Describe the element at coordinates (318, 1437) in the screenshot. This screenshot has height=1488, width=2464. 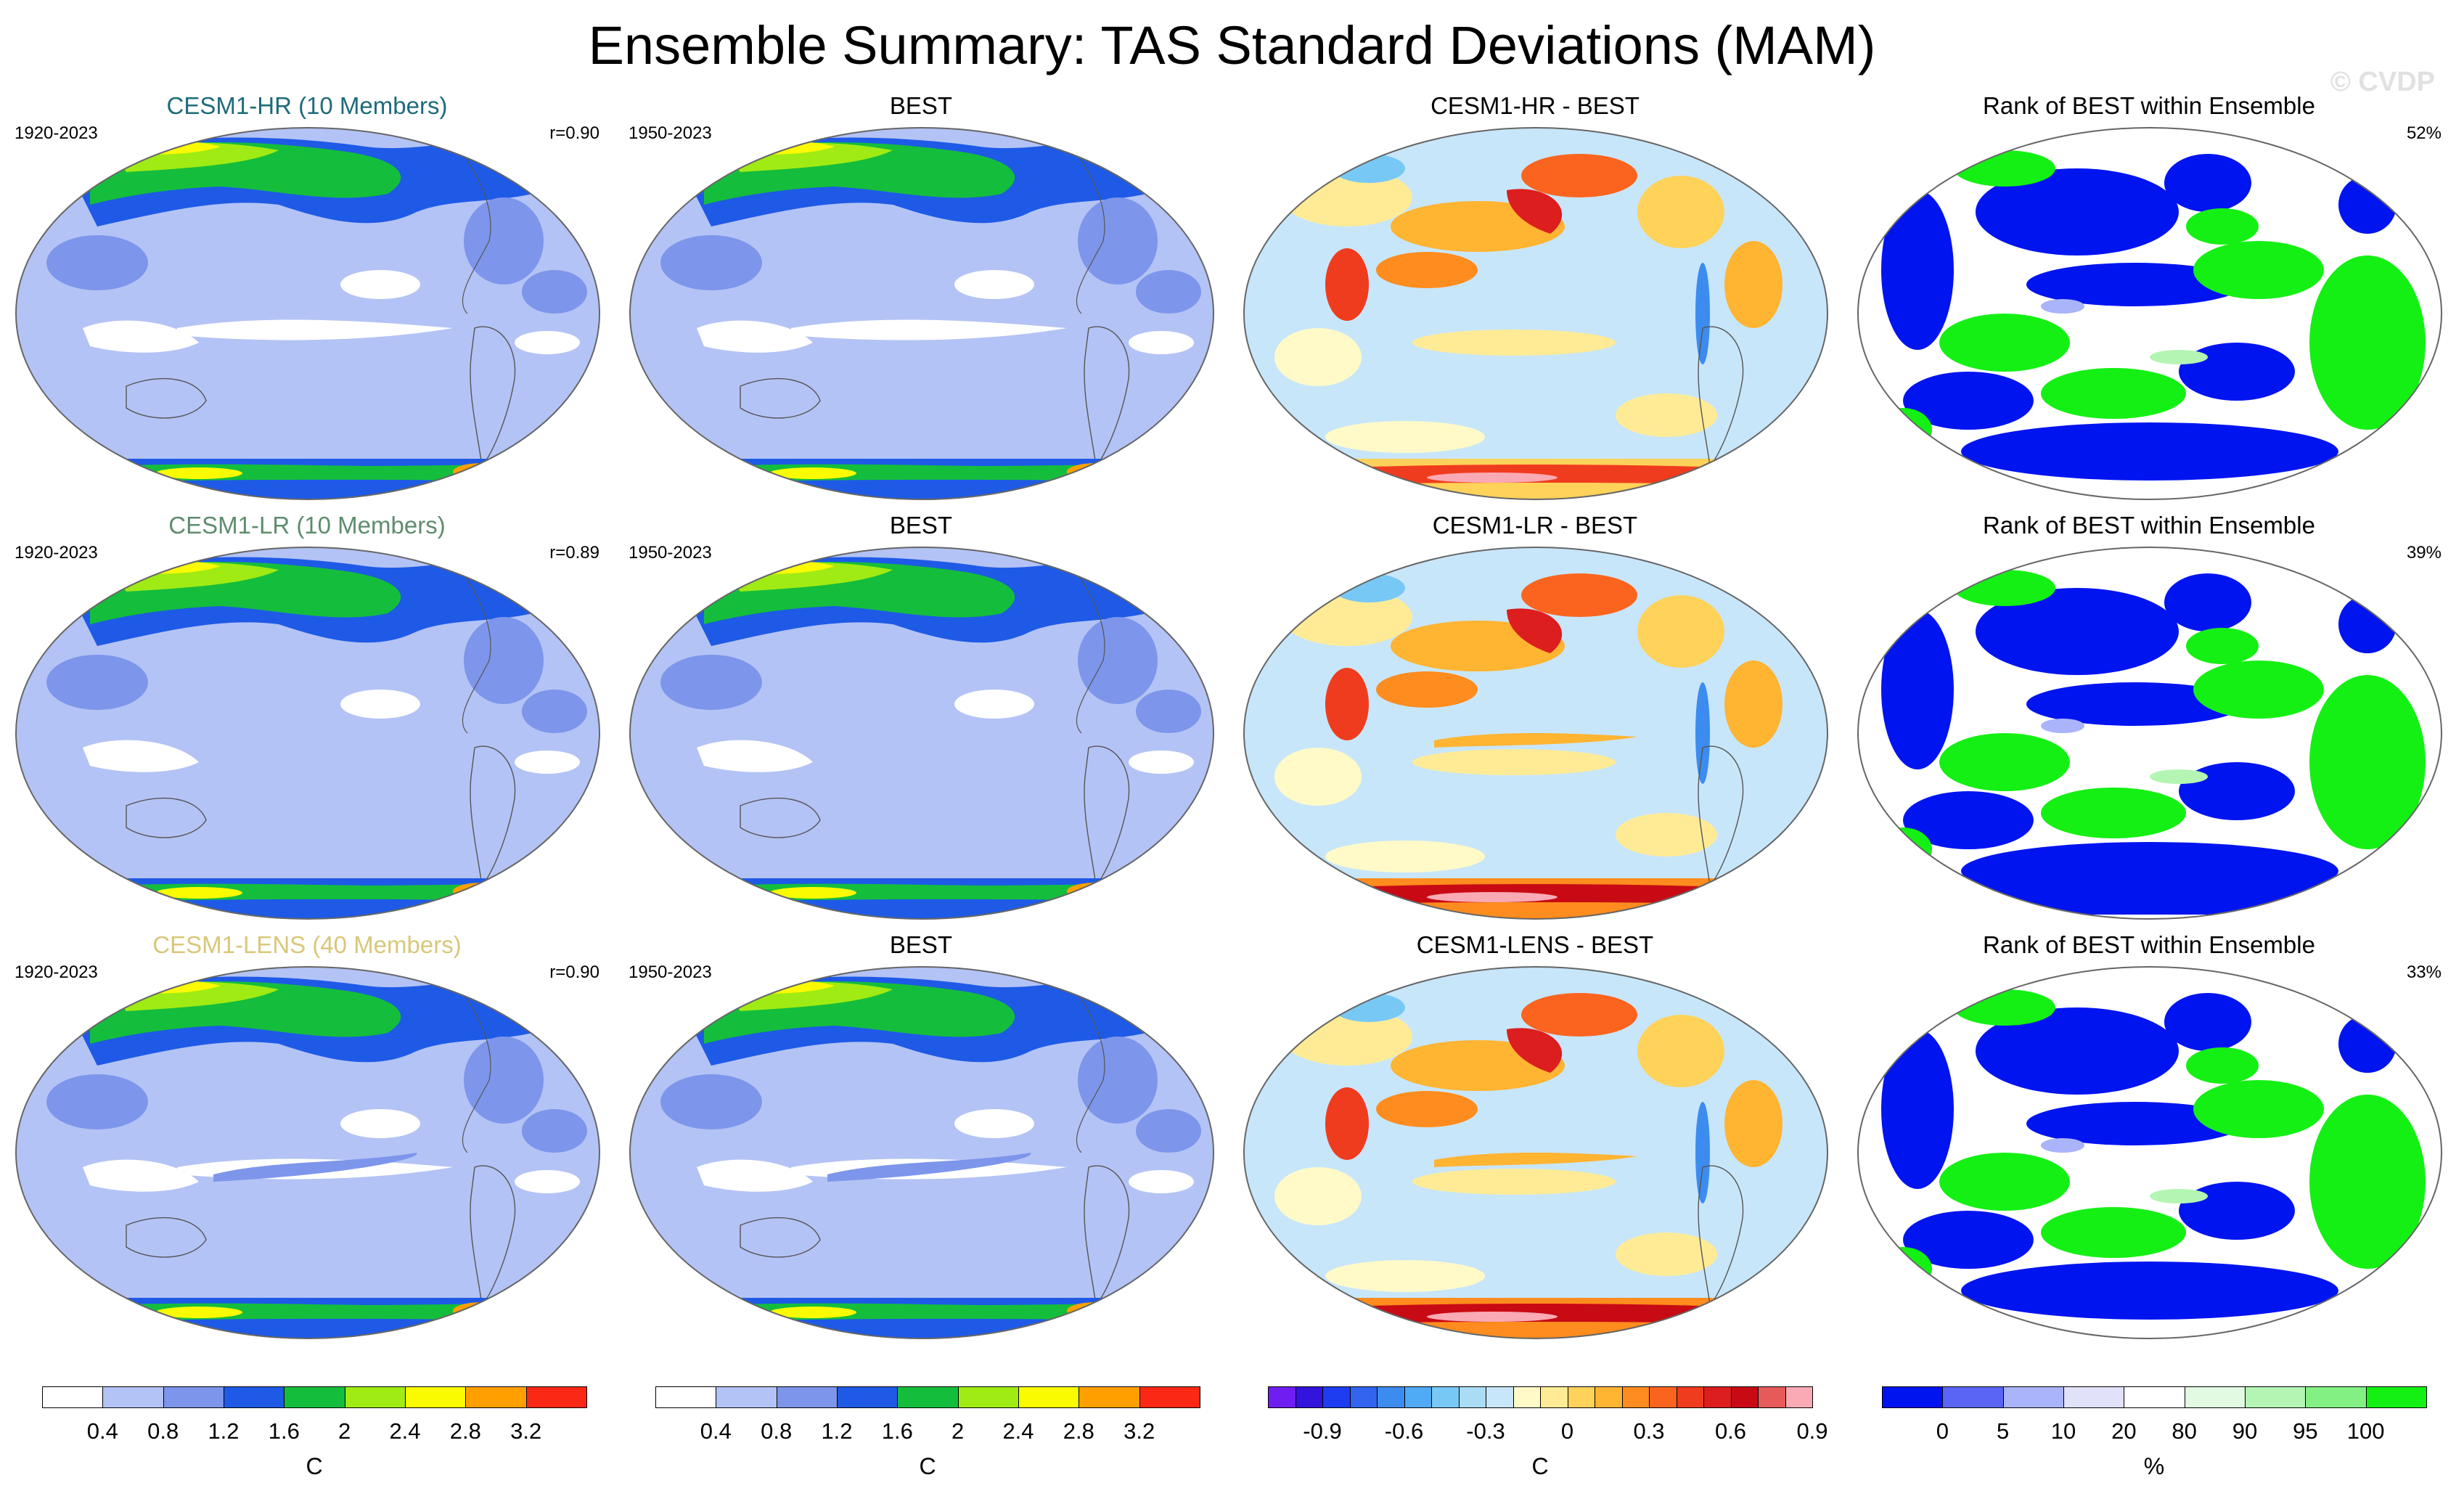
I see `colorbar-1-std: 0.4 0.8 1.2 1.6 2 2.4 2.8 3.2 C` at that location.